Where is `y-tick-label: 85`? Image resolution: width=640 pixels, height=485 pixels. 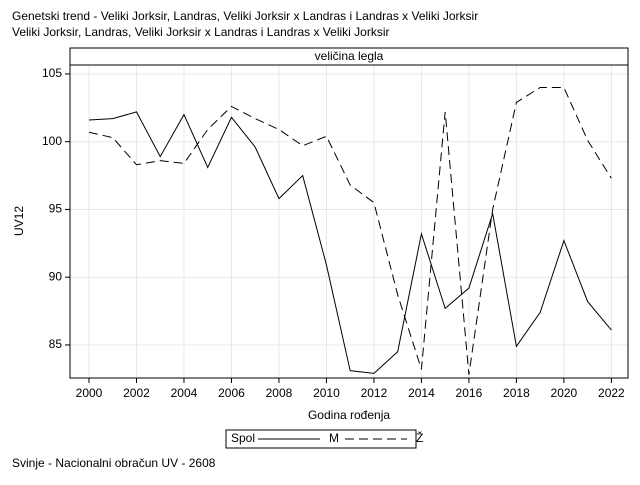 y-tick-label: 85 is located at coordinates (56, 344).